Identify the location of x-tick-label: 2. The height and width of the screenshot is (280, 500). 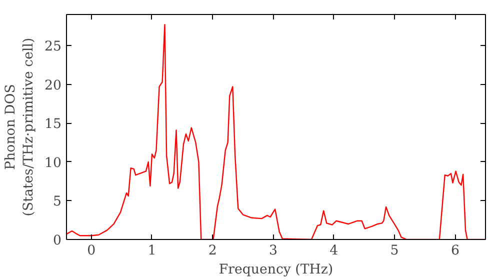
(212, 251).